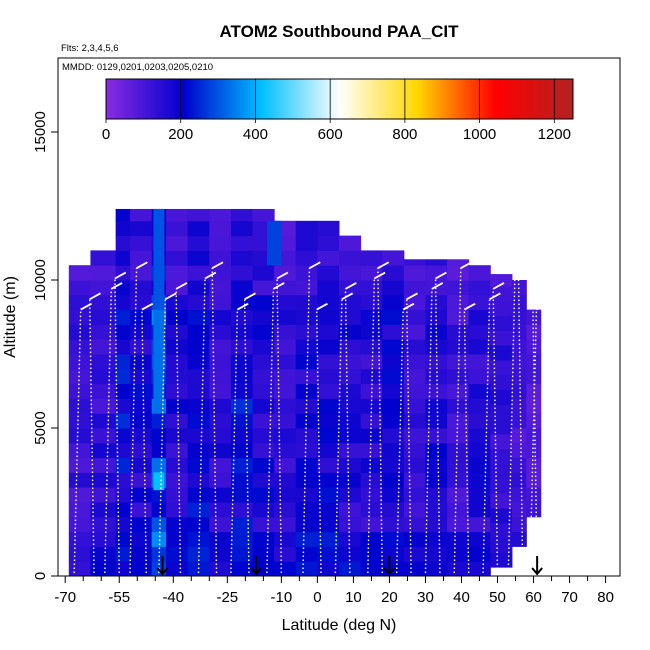 The width and height of the screenshot is (650, 650). I want to click on colorbar-tick-label: 1000, so click(479, 134).